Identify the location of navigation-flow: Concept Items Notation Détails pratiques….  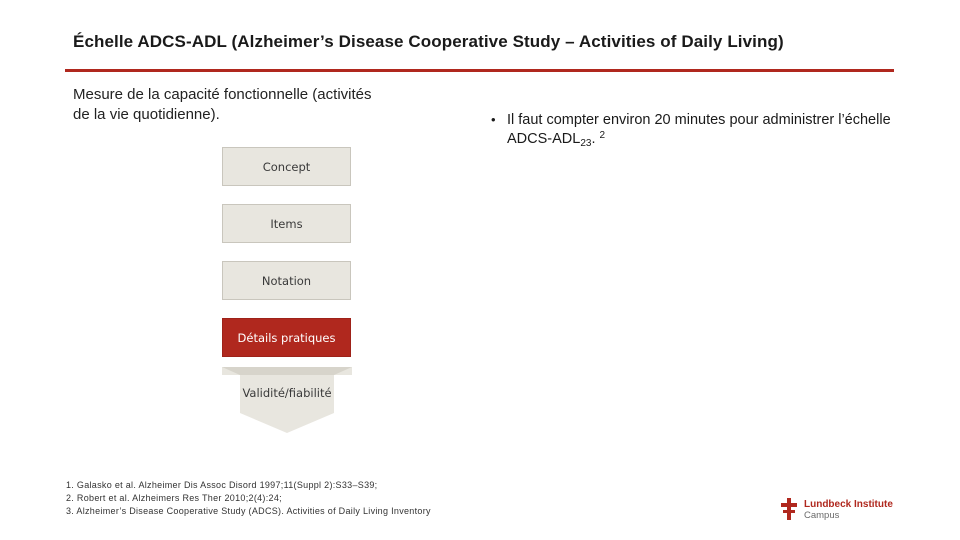
(287, 292).